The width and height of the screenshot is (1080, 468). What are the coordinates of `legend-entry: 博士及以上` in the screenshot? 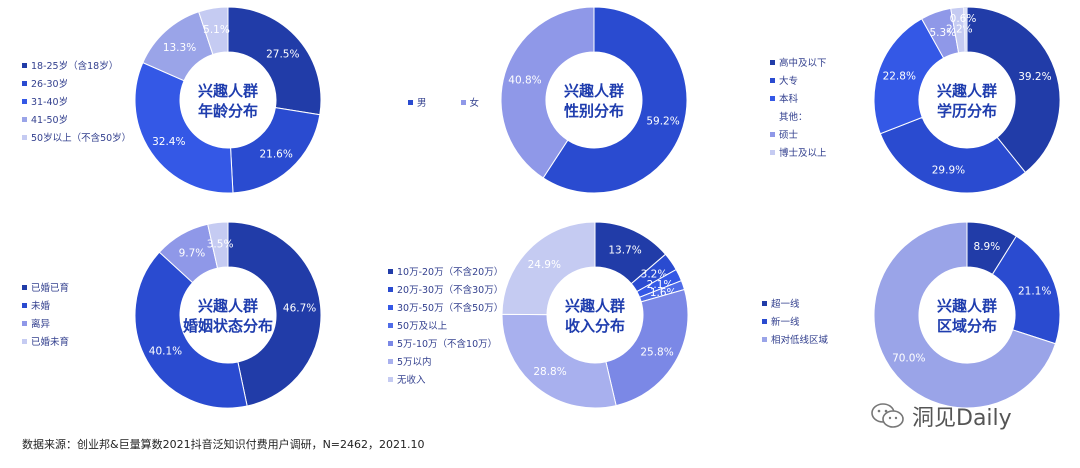 It's located at (798, 152).